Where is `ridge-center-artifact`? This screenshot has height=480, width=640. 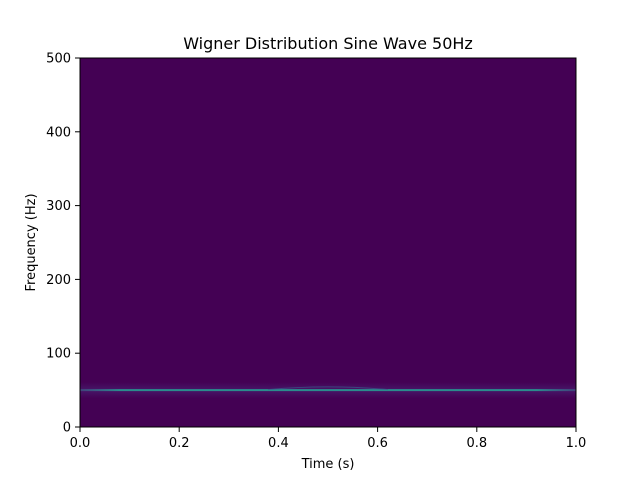
ridge-center-artifact is located at coordinates (328, 388).